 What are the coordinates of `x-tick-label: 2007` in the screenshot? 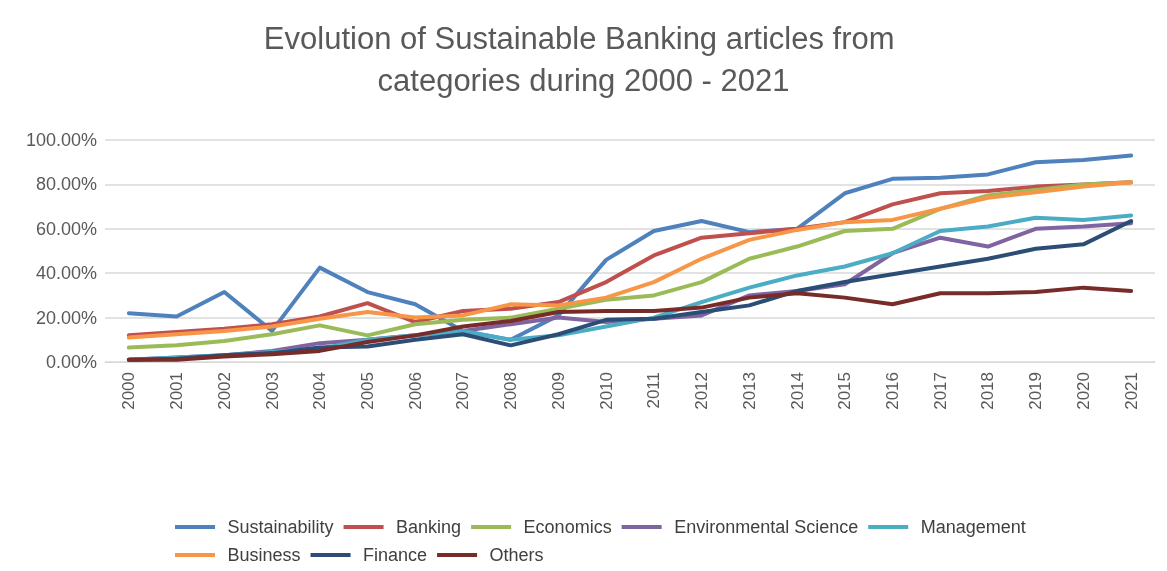 It's located at (463, 391).